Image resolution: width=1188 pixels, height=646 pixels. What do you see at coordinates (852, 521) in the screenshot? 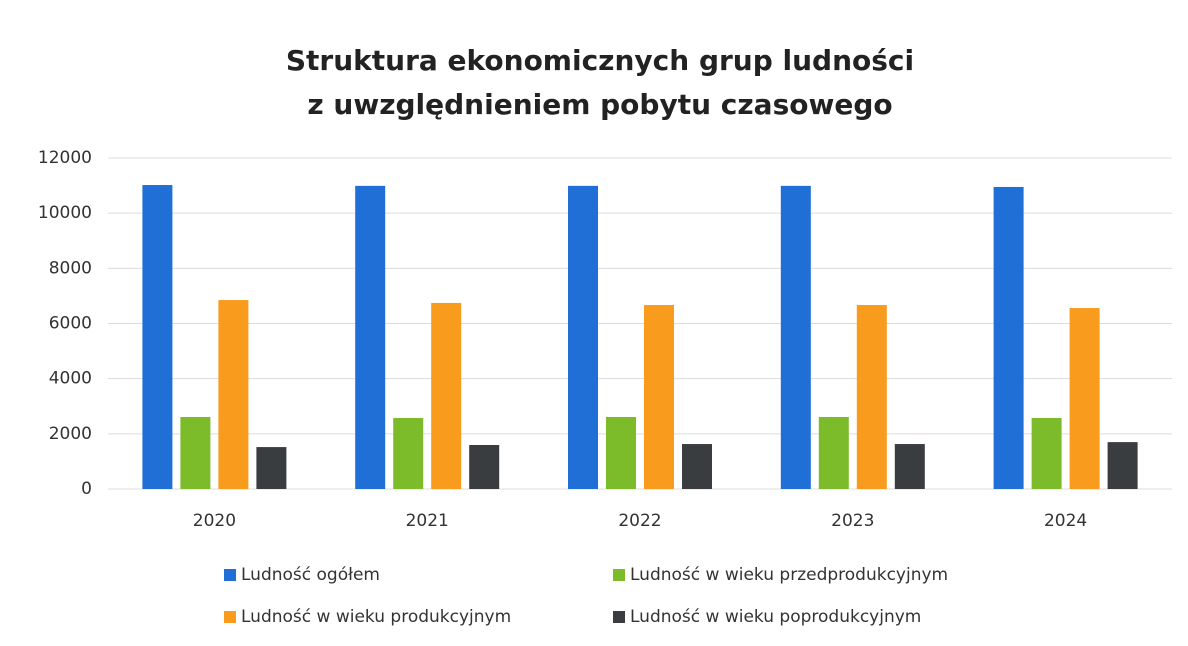
I see `x-tick-label: 2023` at bounding box center [852, 521].